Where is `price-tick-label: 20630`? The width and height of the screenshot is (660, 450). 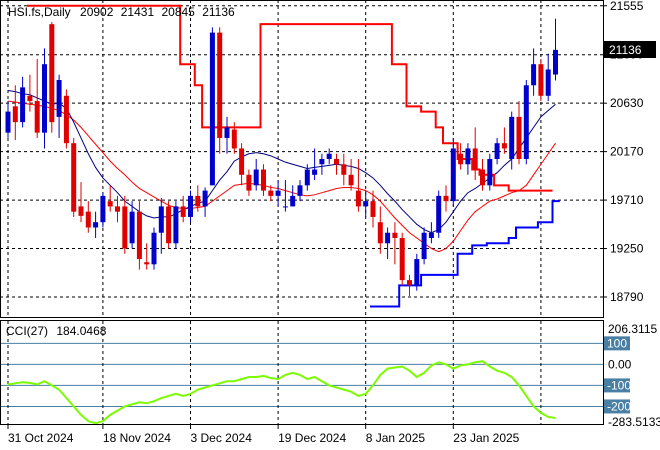
price-tick-label: 20630 is located at coordinates (627, 103).